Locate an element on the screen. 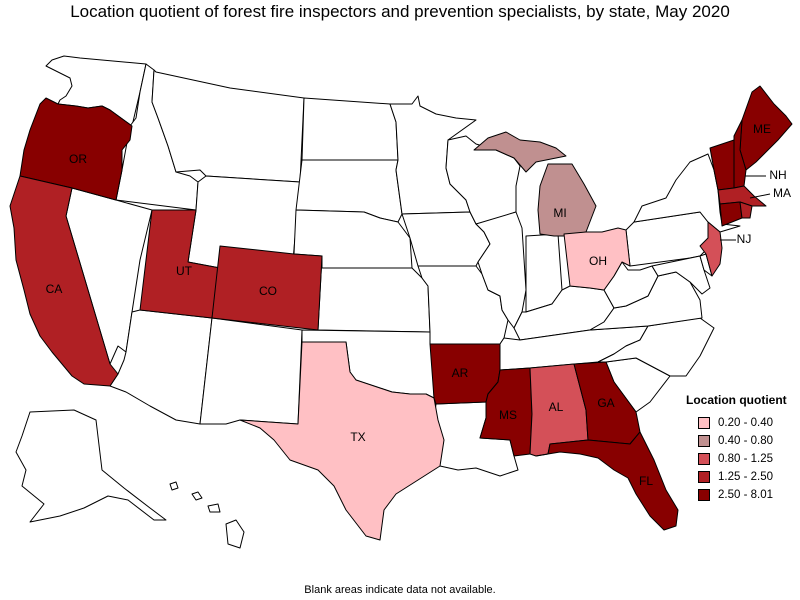 Image resolution: width=800 pixels, height=600 pixels. state-ND is located at coordinates (350, 129).